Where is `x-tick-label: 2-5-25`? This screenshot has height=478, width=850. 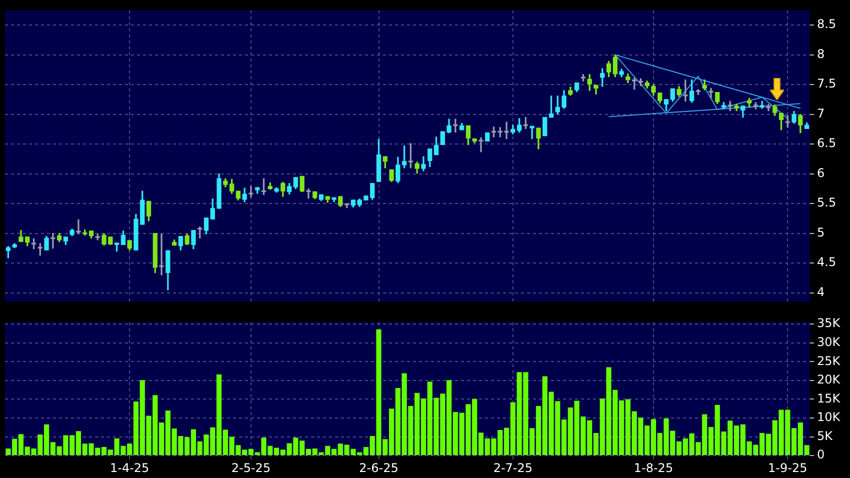 x-tick-label: 2-5-25 is located at coordinates (251, 467).